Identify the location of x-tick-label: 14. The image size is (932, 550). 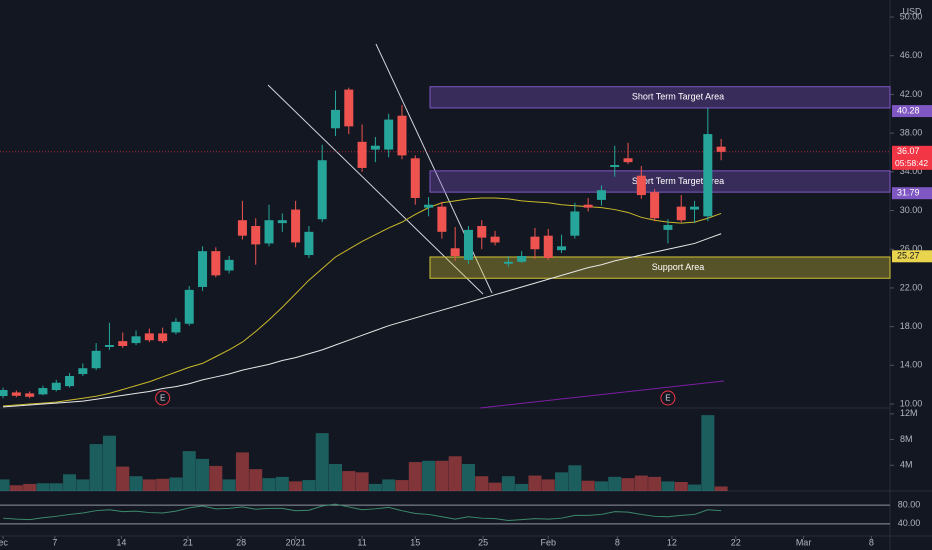
(121, 542).